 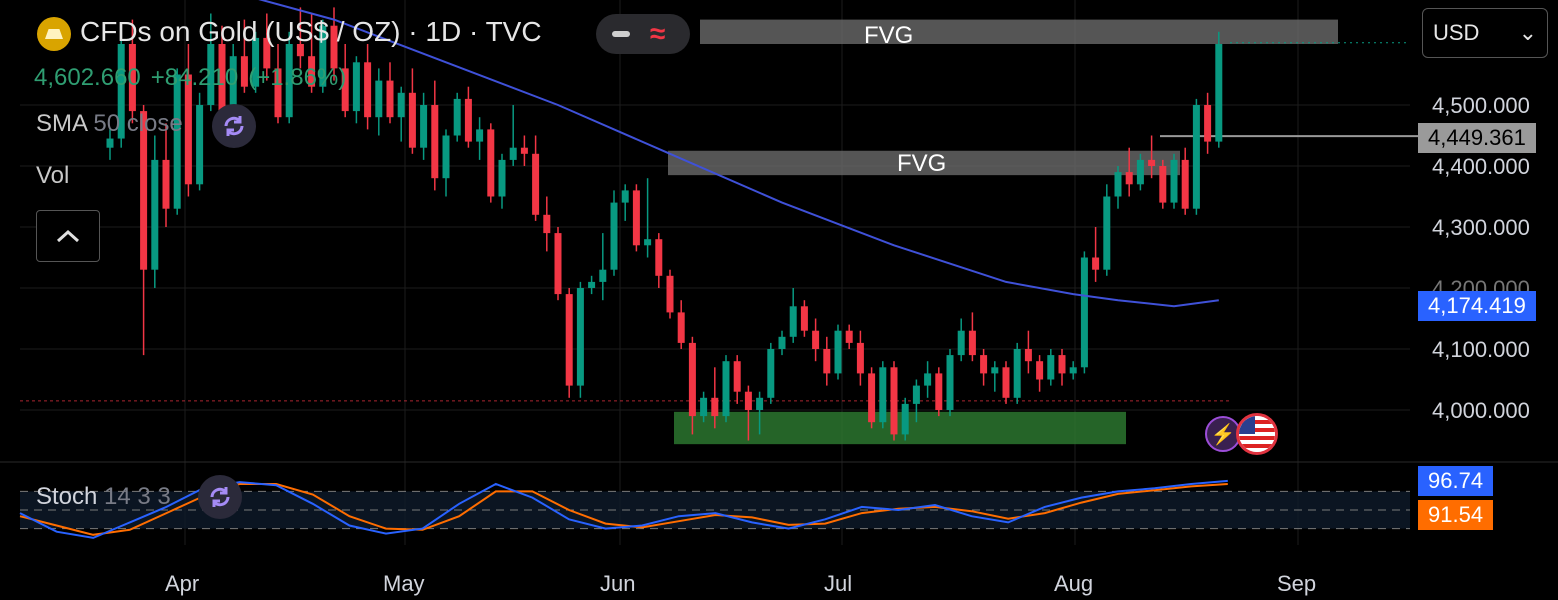 What do you see at coordinates (234, 126) in the screenshot?
I see `refresh-icon` at bounding box center [234, 126].